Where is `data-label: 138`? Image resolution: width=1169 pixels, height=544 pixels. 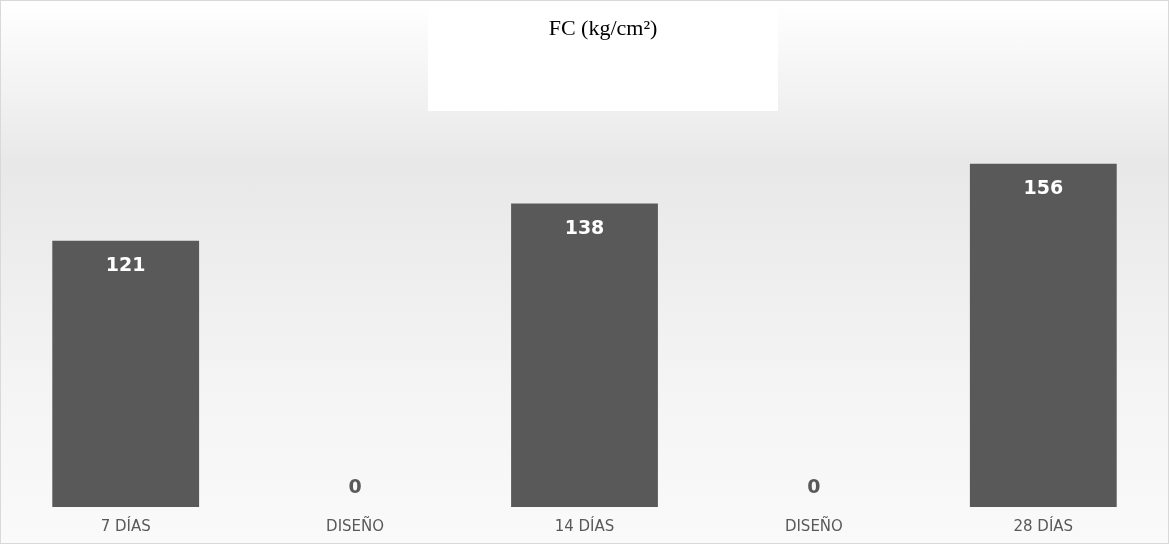 data-label: 138 is located at coordinates (584, 226).